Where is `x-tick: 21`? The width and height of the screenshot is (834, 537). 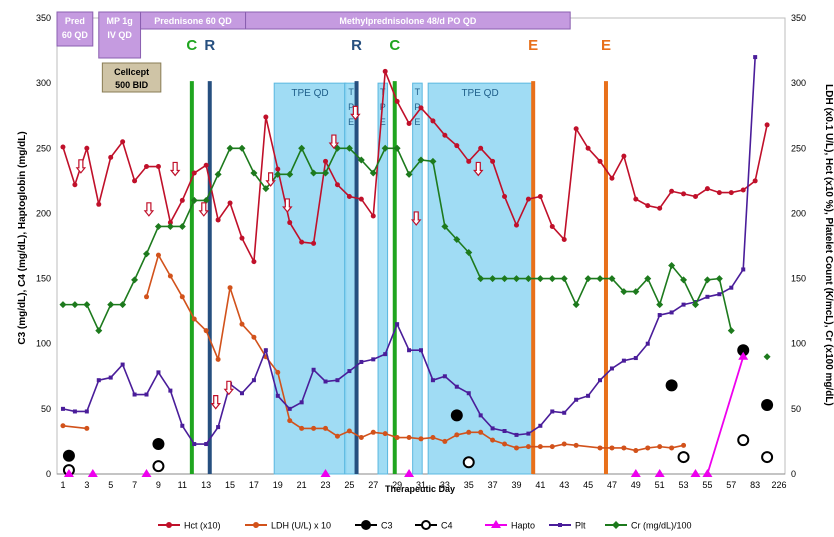 x-tick: 21 is located at coordinates (302, 485).